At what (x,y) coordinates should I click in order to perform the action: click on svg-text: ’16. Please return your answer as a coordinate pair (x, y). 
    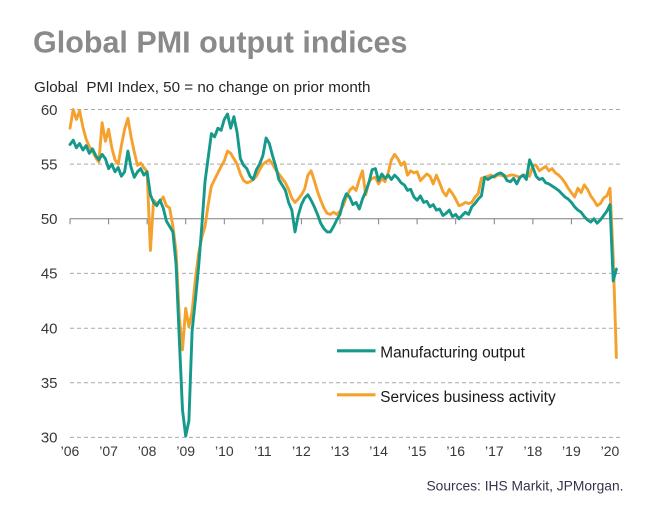
    Looking at the image, I should click on (455, 451).